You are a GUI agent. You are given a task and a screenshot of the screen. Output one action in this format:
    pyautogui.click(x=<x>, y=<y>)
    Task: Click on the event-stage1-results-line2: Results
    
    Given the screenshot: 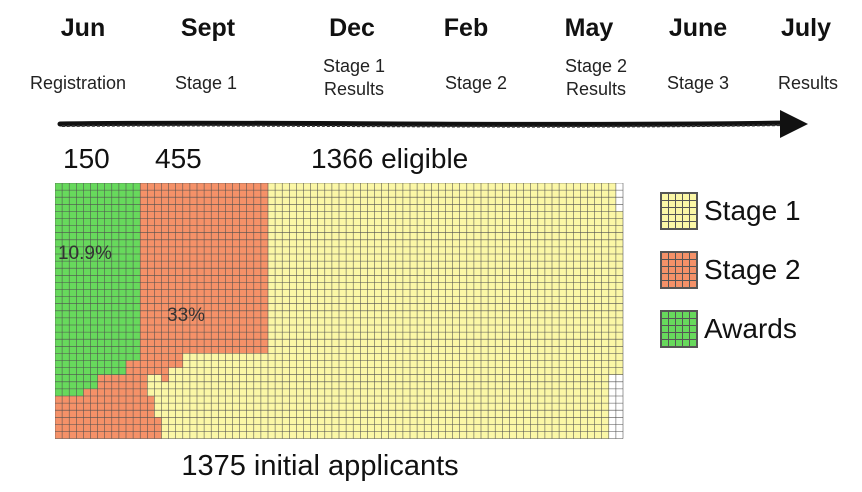 What is the action you would take?
    pyautogui.click(x=354, y=89)
    